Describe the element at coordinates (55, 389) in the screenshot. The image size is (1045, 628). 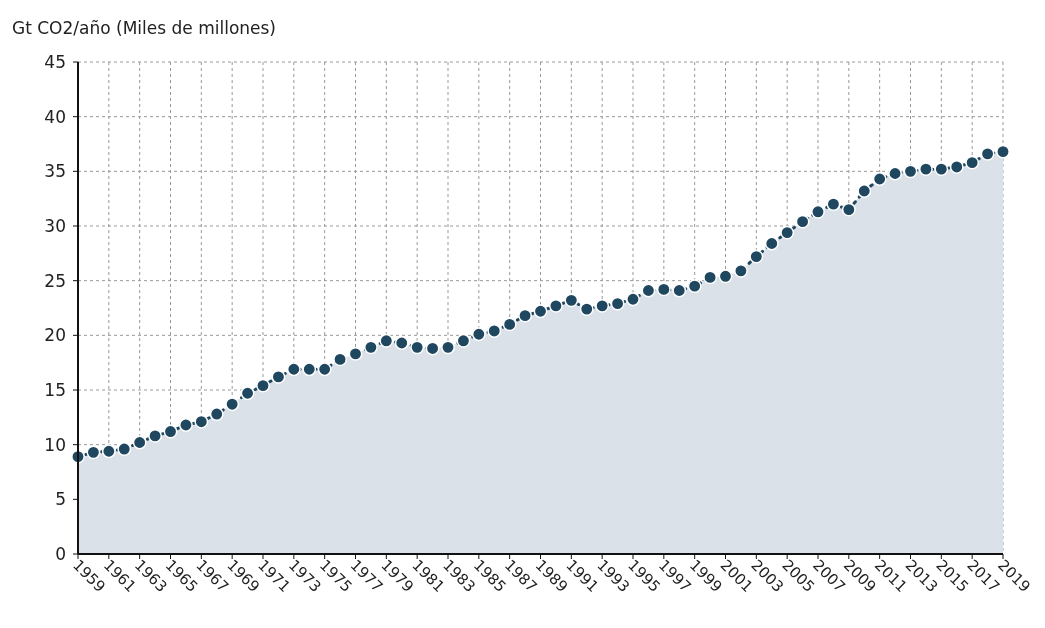
I see `y-tick-label: 15` at that location.